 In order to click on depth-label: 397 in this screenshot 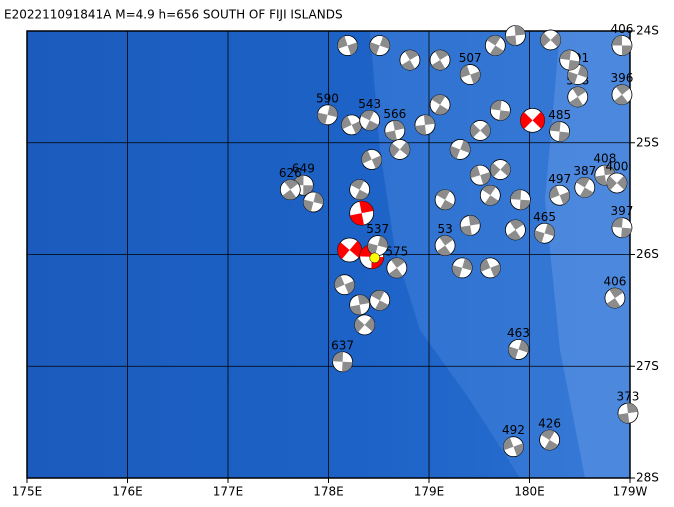, I will do `click(622, 211)`.